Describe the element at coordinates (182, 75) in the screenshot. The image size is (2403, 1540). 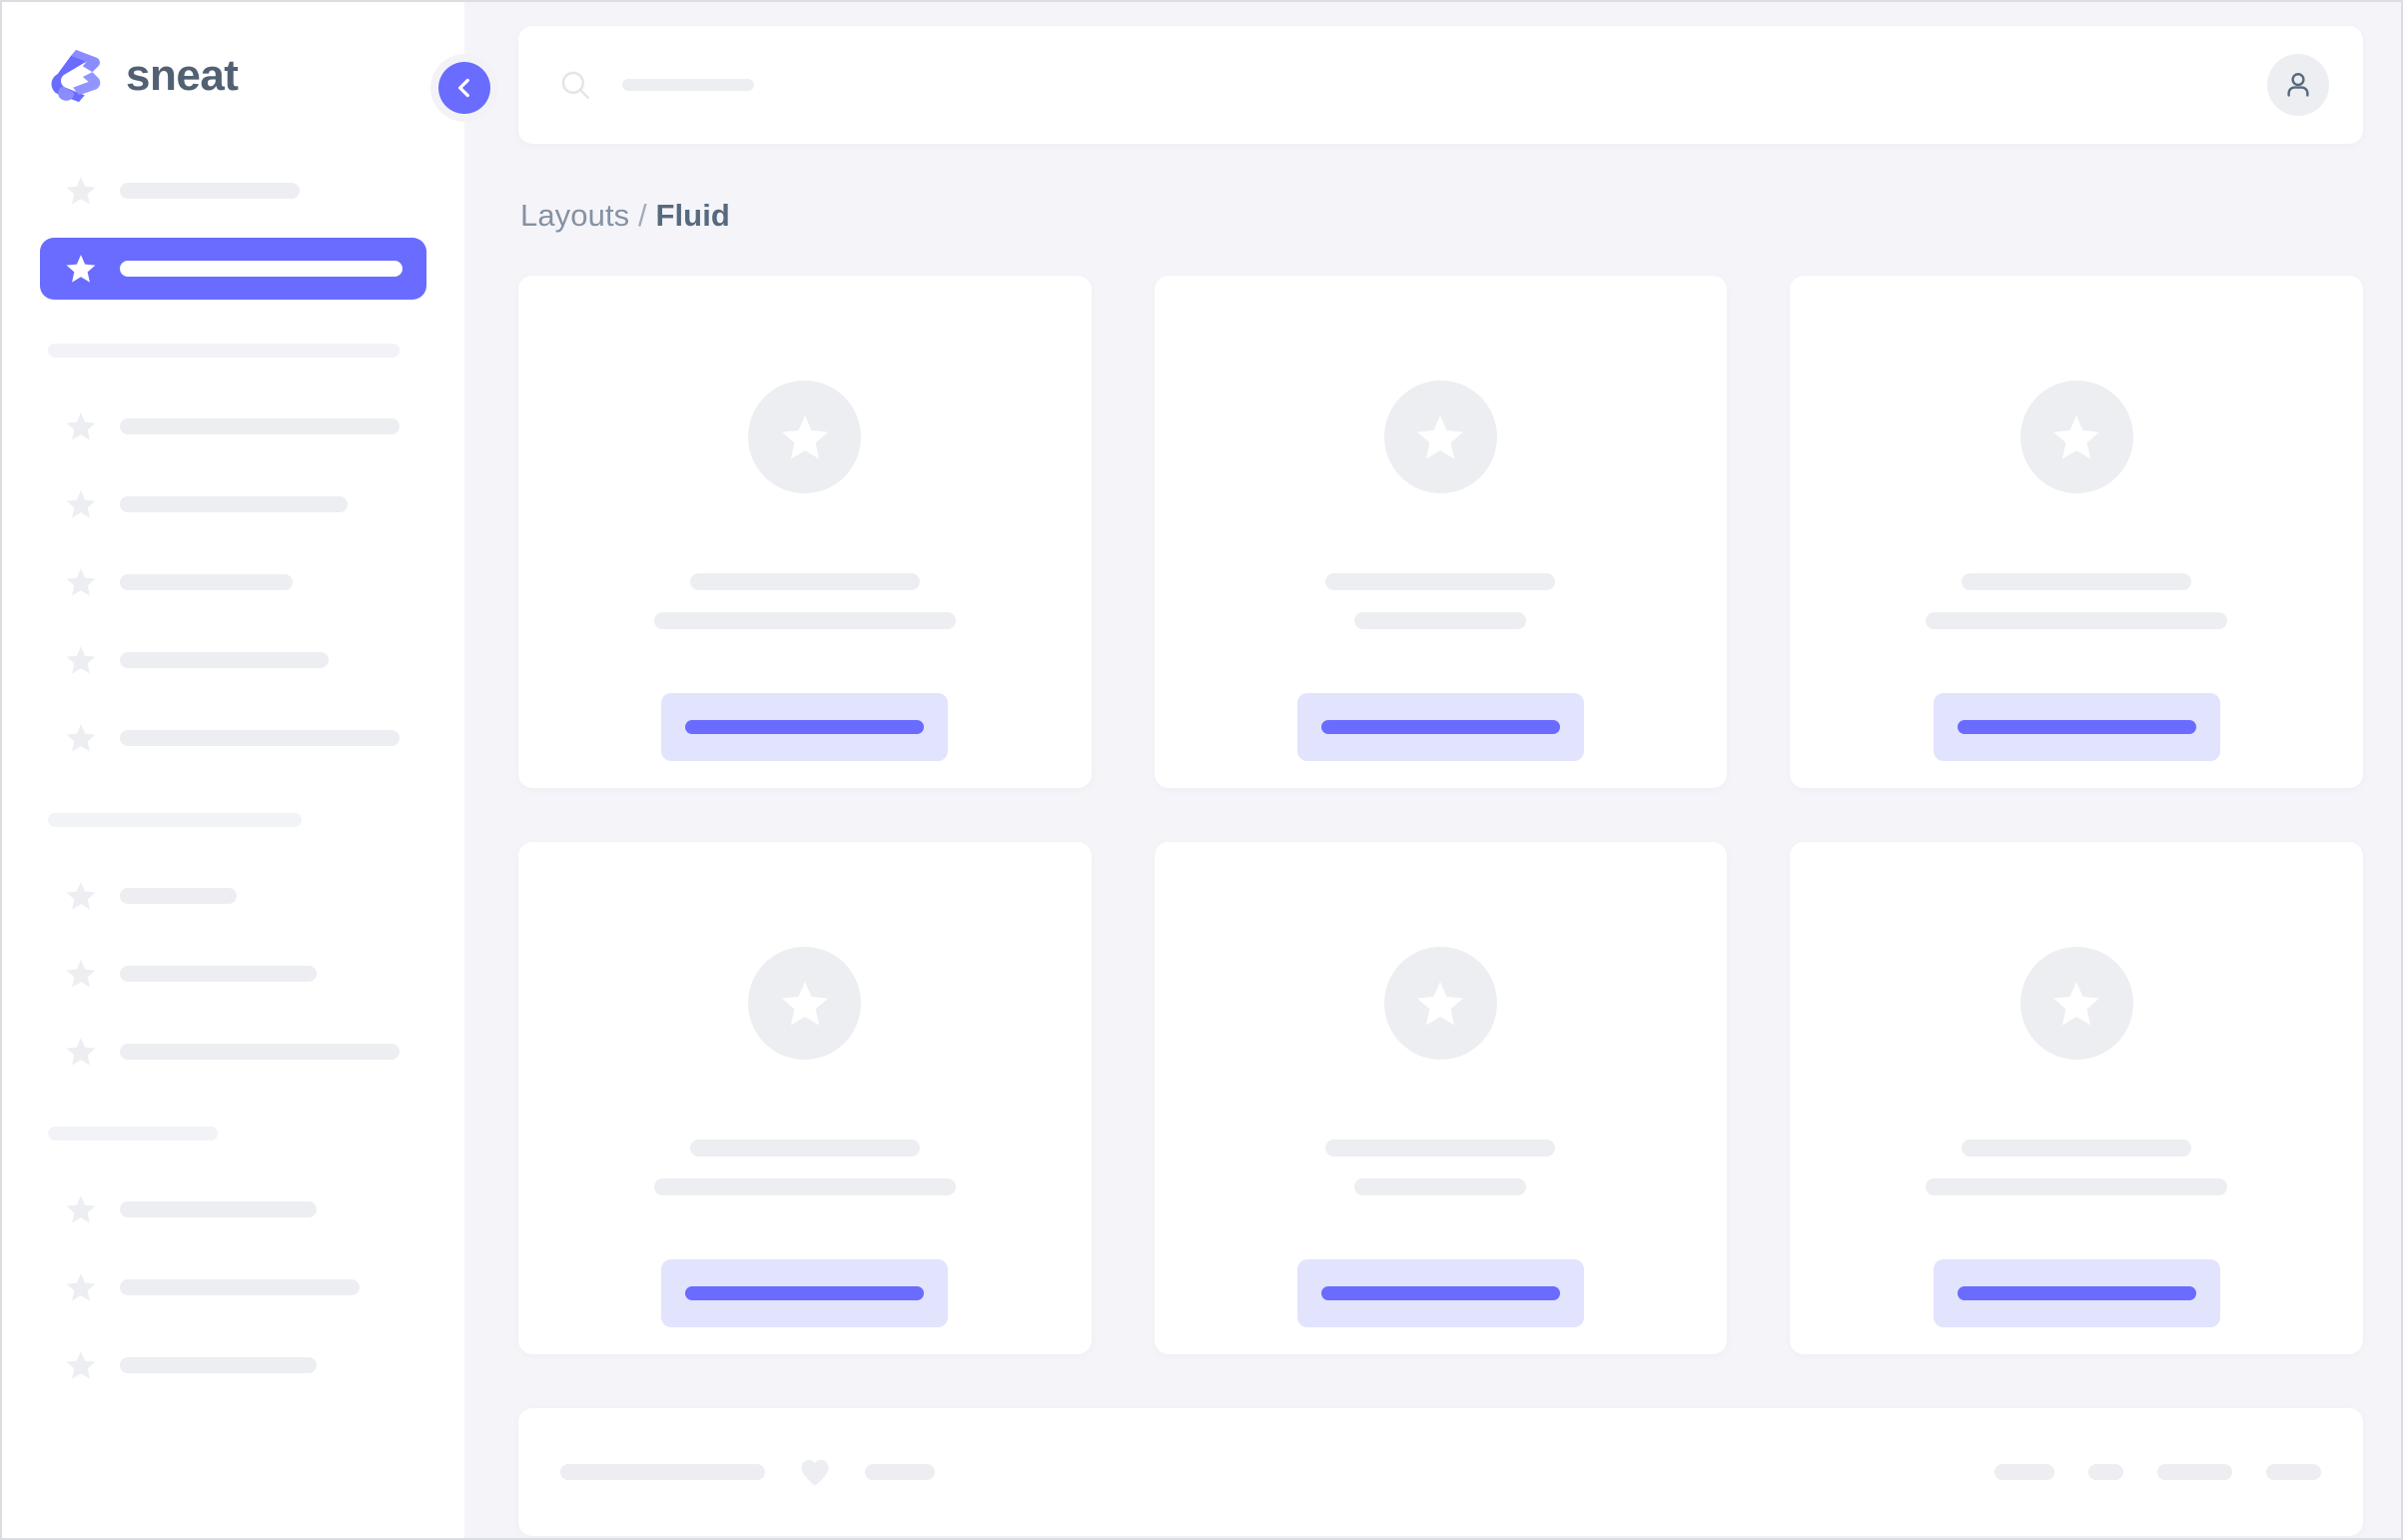
I see `brand-name: sneat` at that location.